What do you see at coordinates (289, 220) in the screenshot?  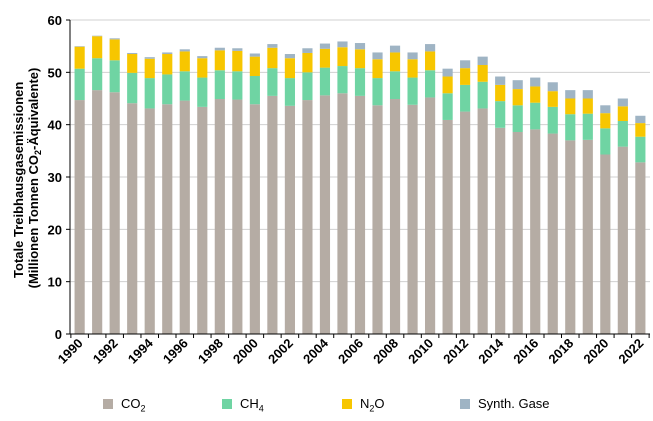 I see `bar-0-2002` at bounding box center [289, 220].